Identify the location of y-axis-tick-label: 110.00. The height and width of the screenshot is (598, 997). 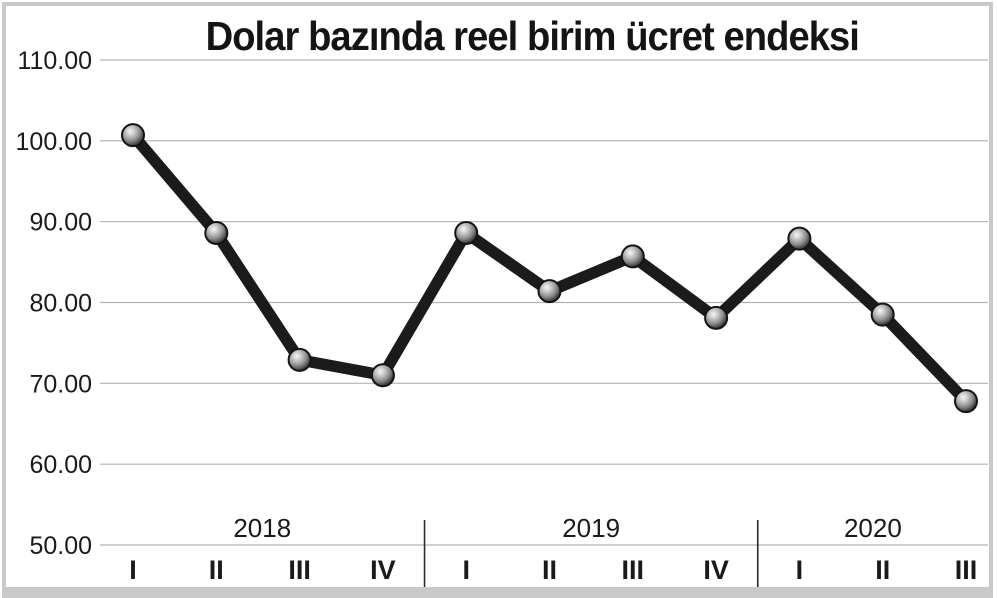
(54, 61).